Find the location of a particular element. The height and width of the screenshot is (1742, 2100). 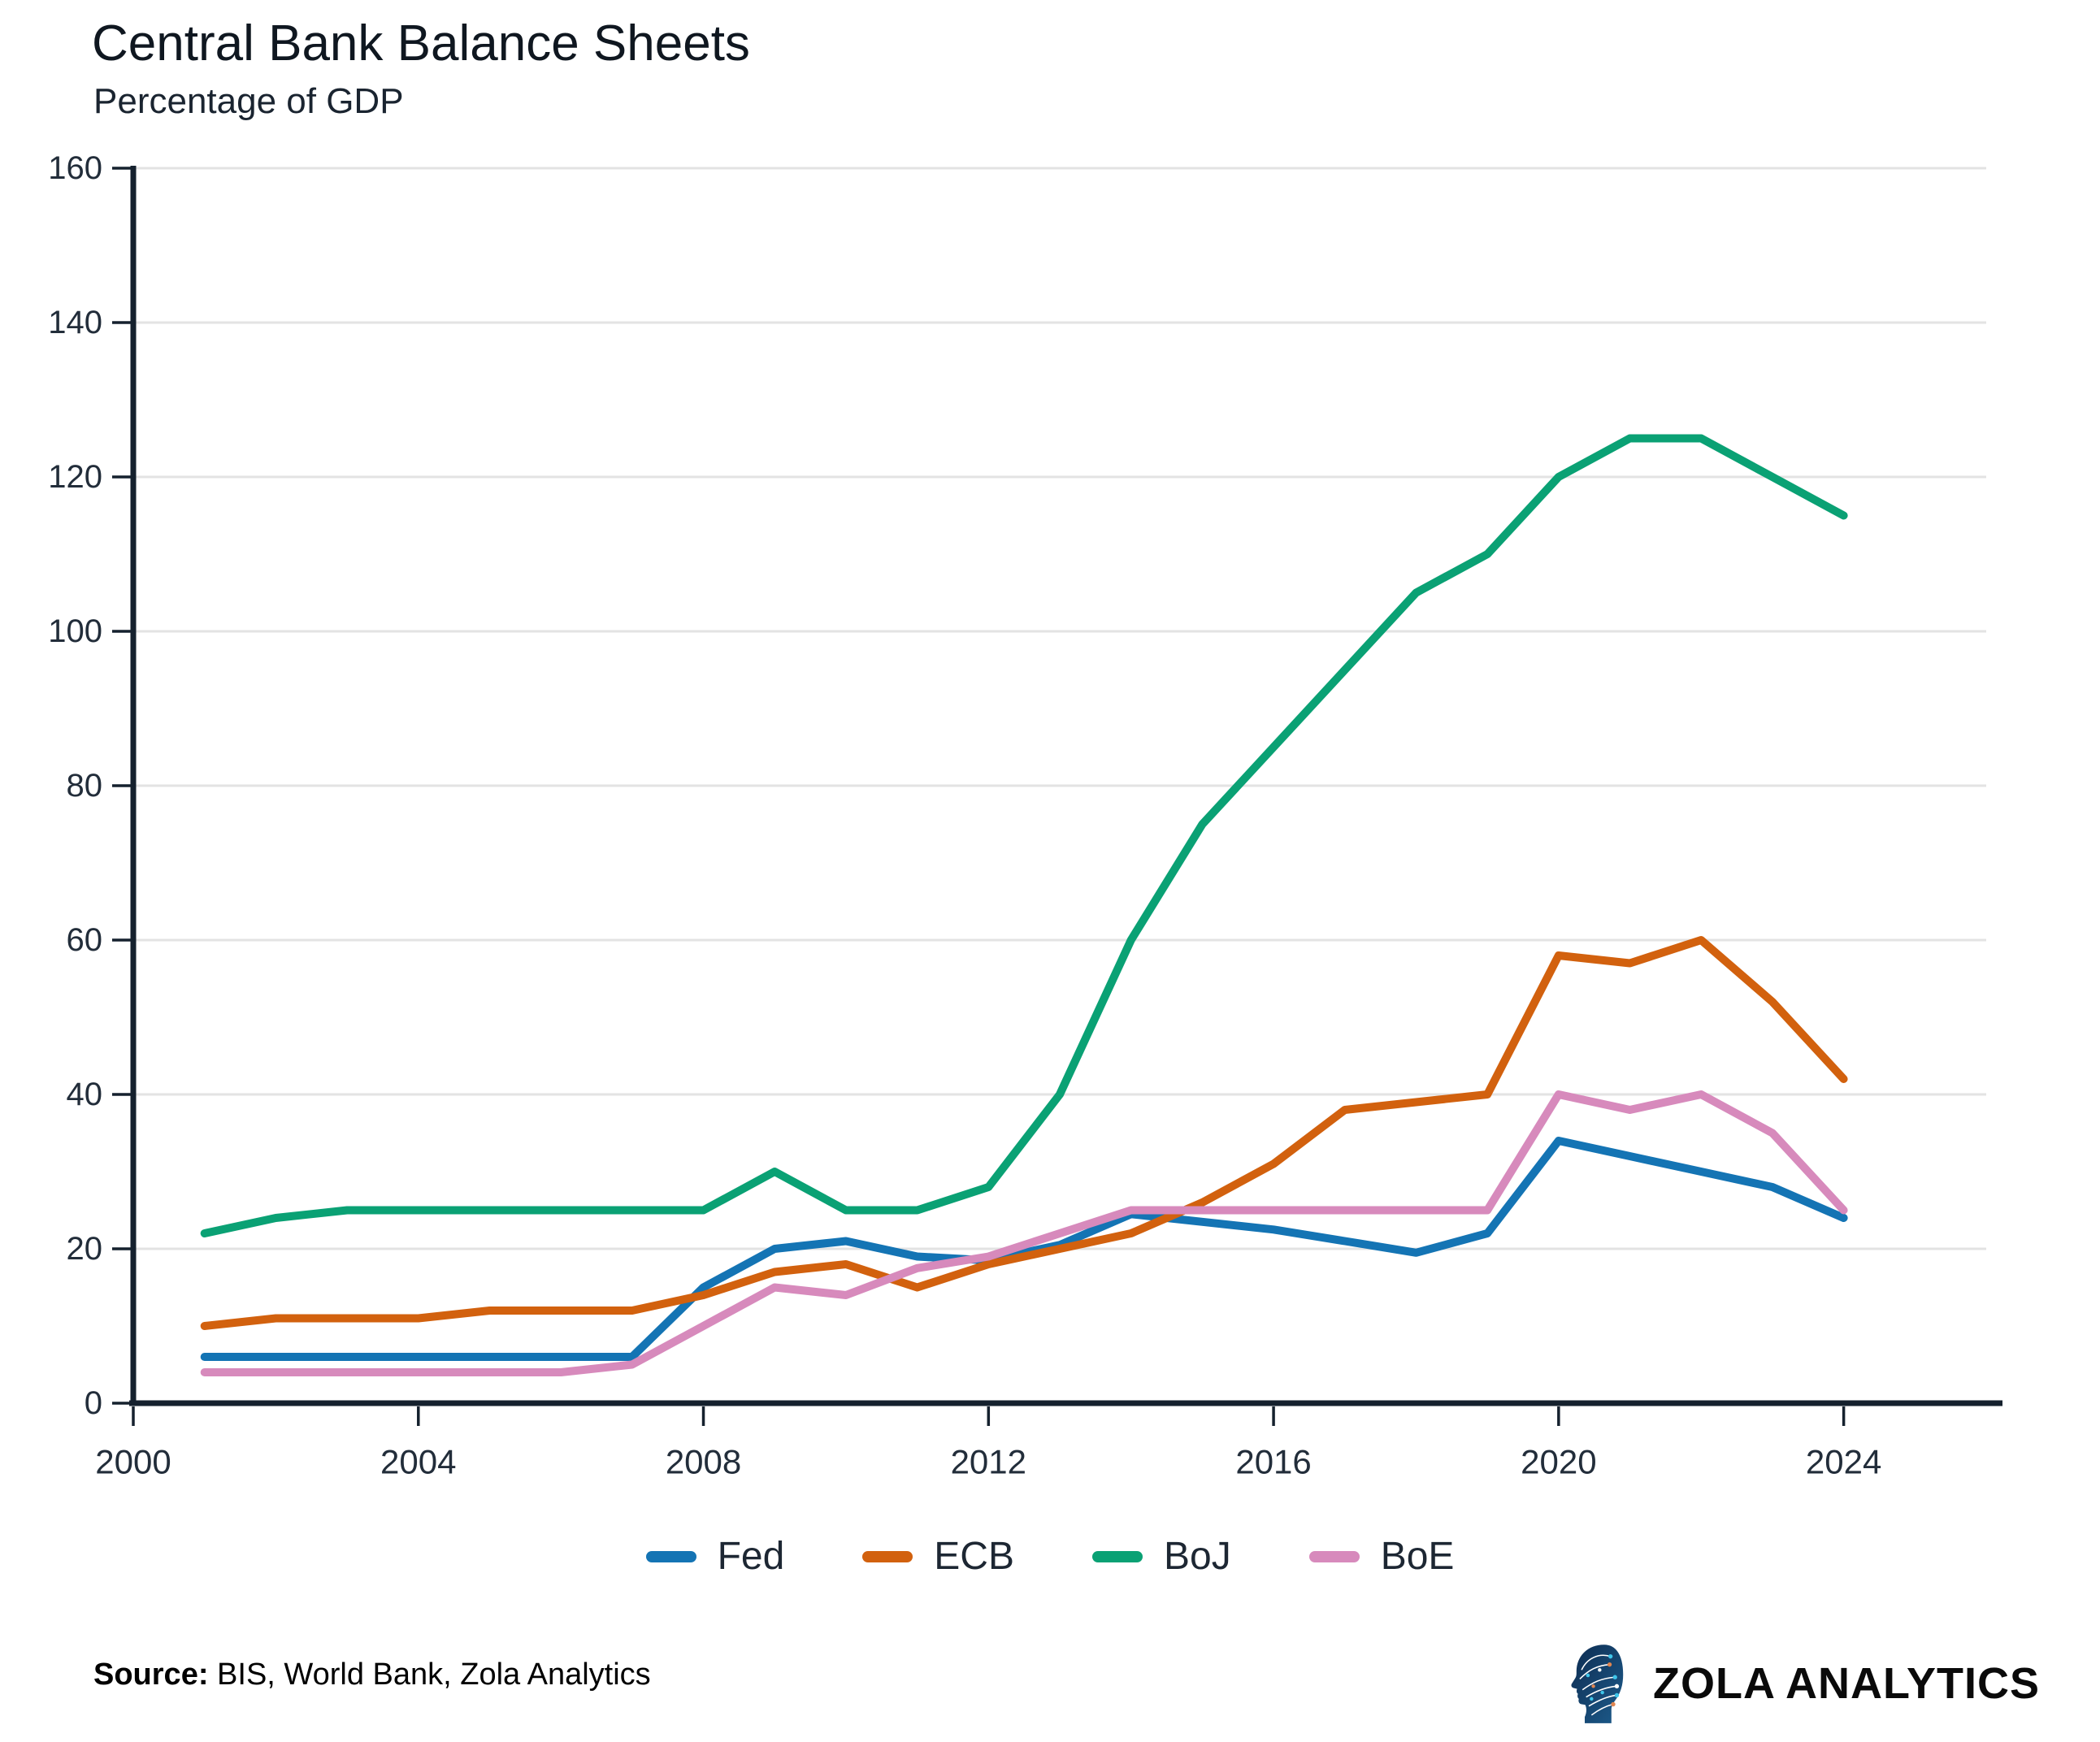

x-tick-label-2004: 2004 is located at coordinates (418, 1462).